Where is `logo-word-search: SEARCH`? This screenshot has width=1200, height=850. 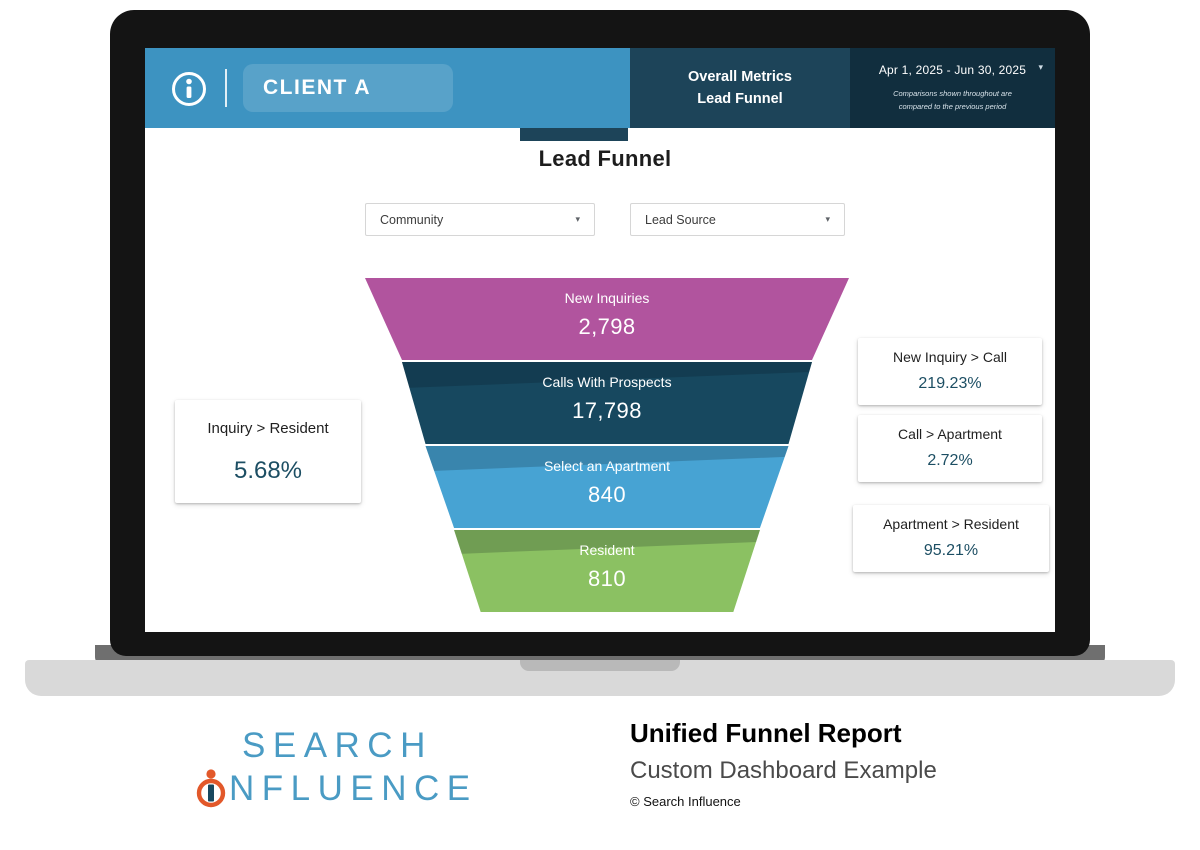
logo-word-search: SEARCH is located at coordinates (337, 745).